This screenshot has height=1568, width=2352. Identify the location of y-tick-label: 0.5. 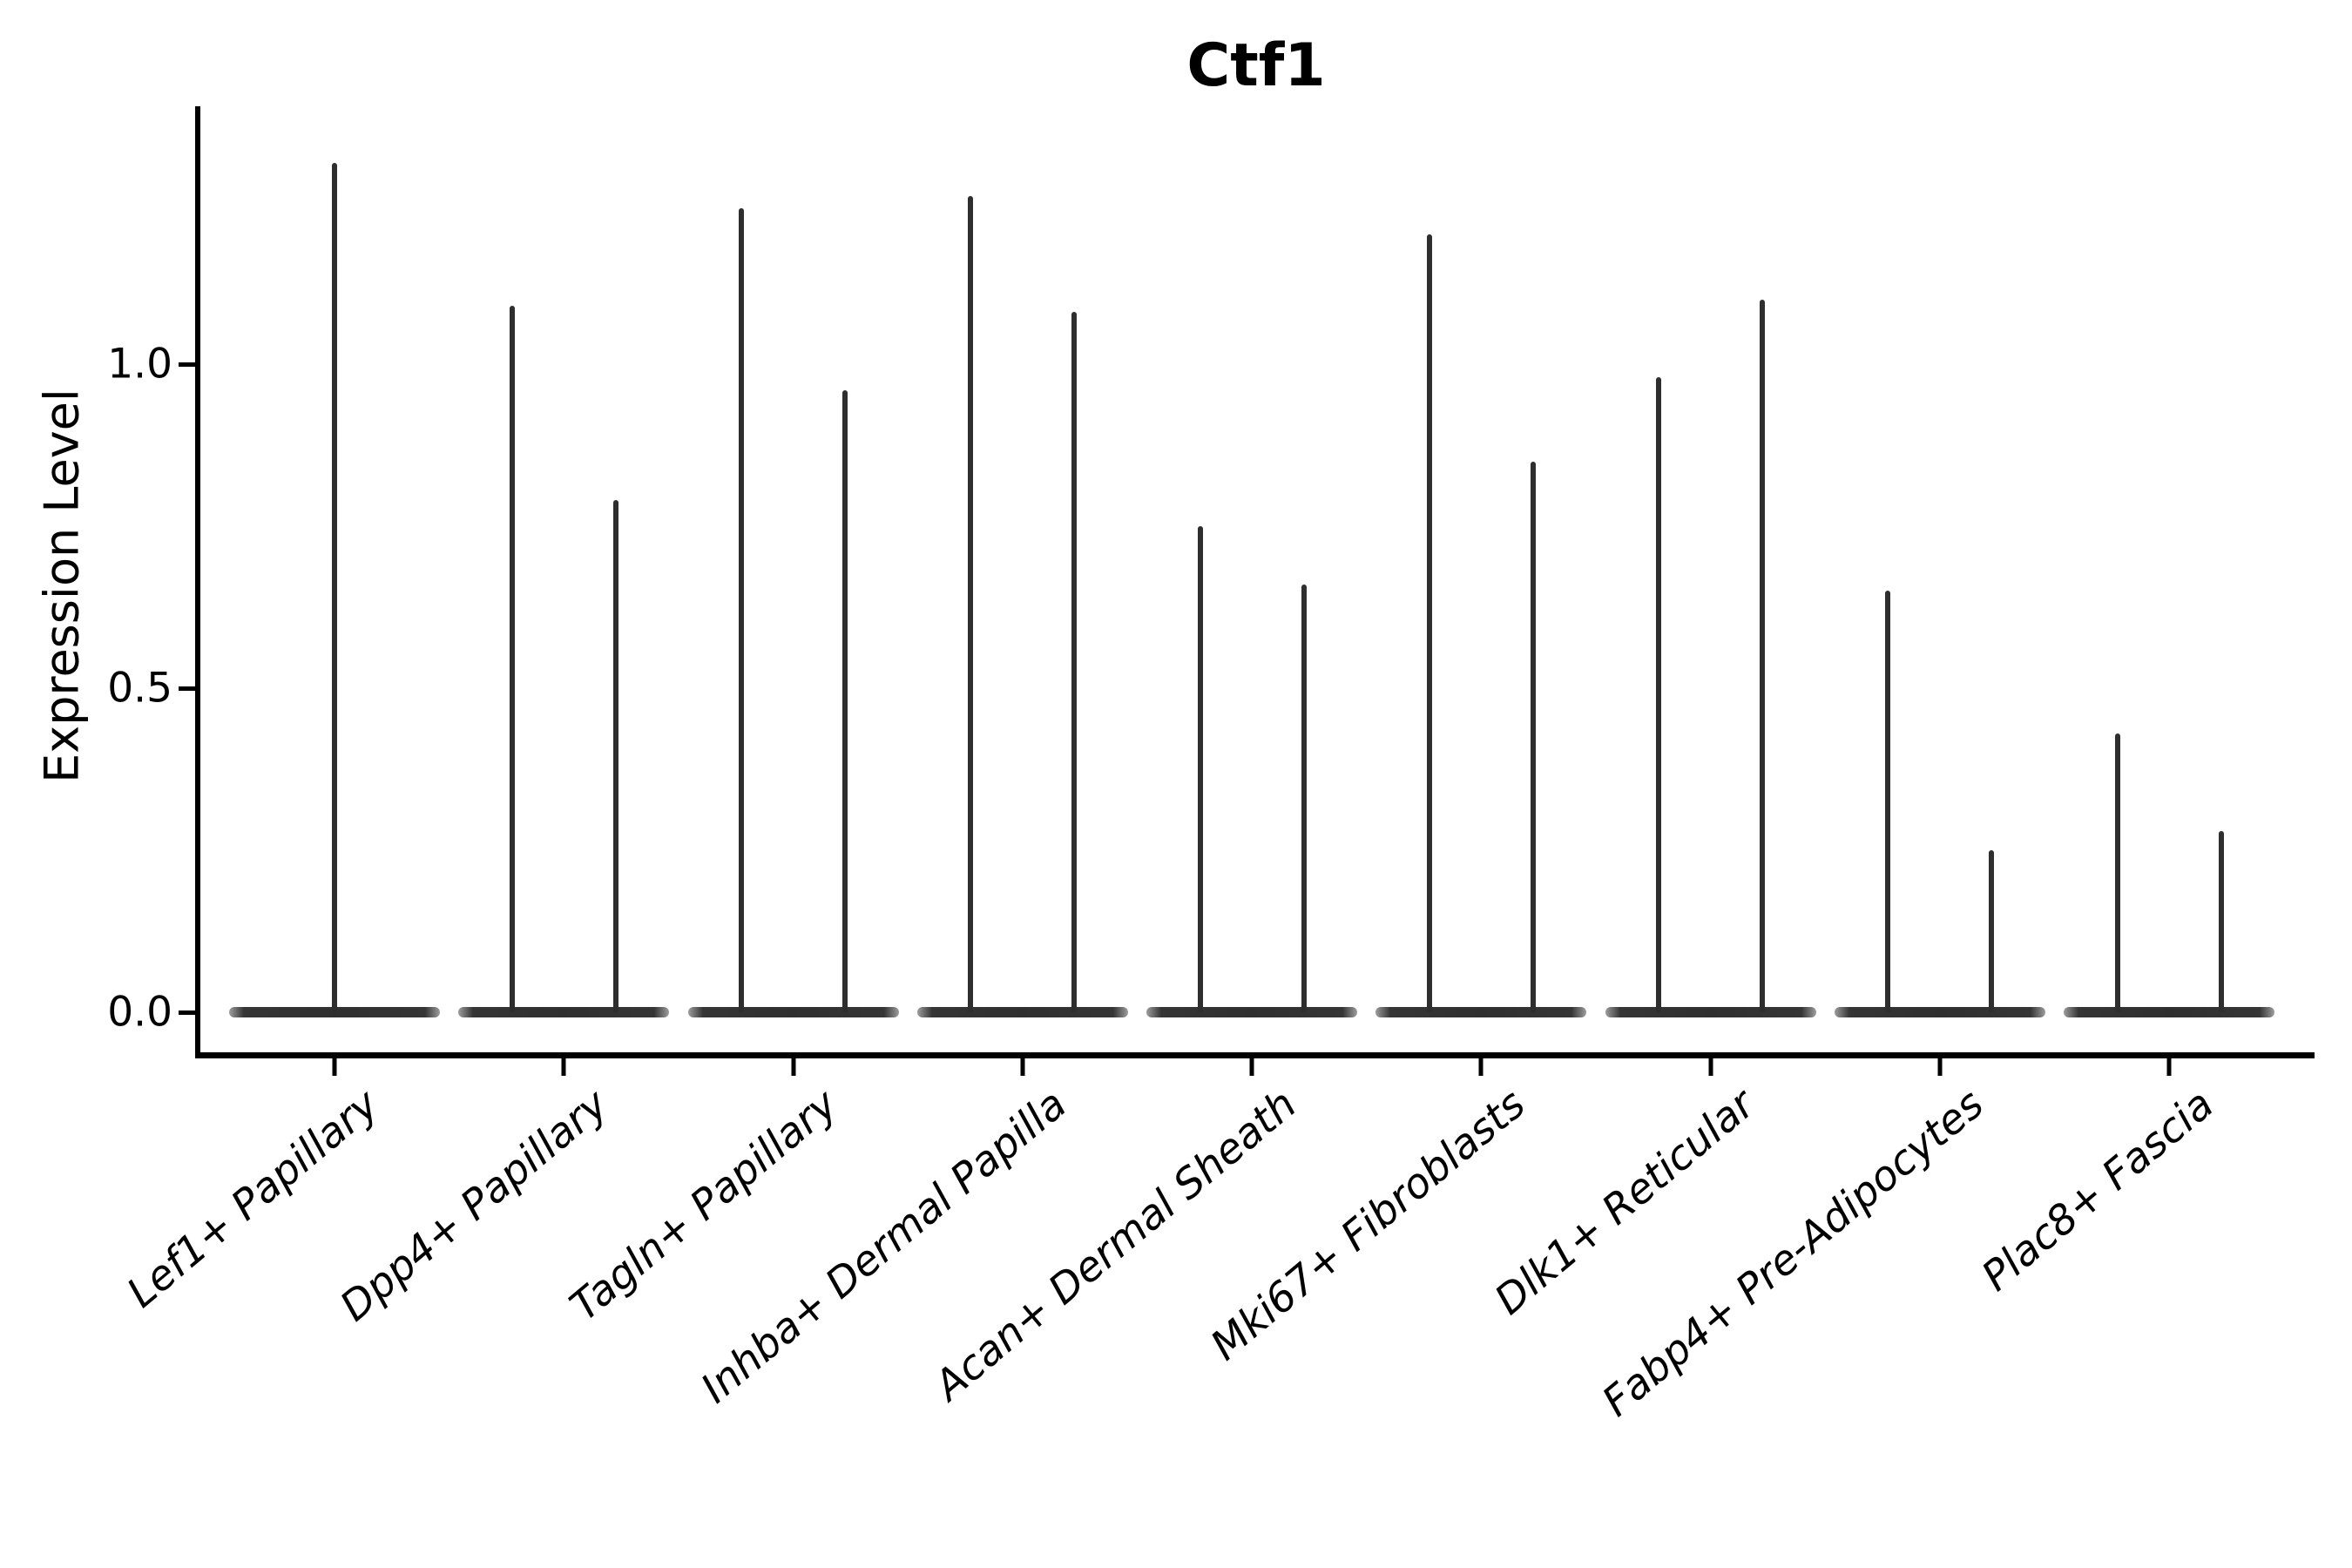
(139, 688).